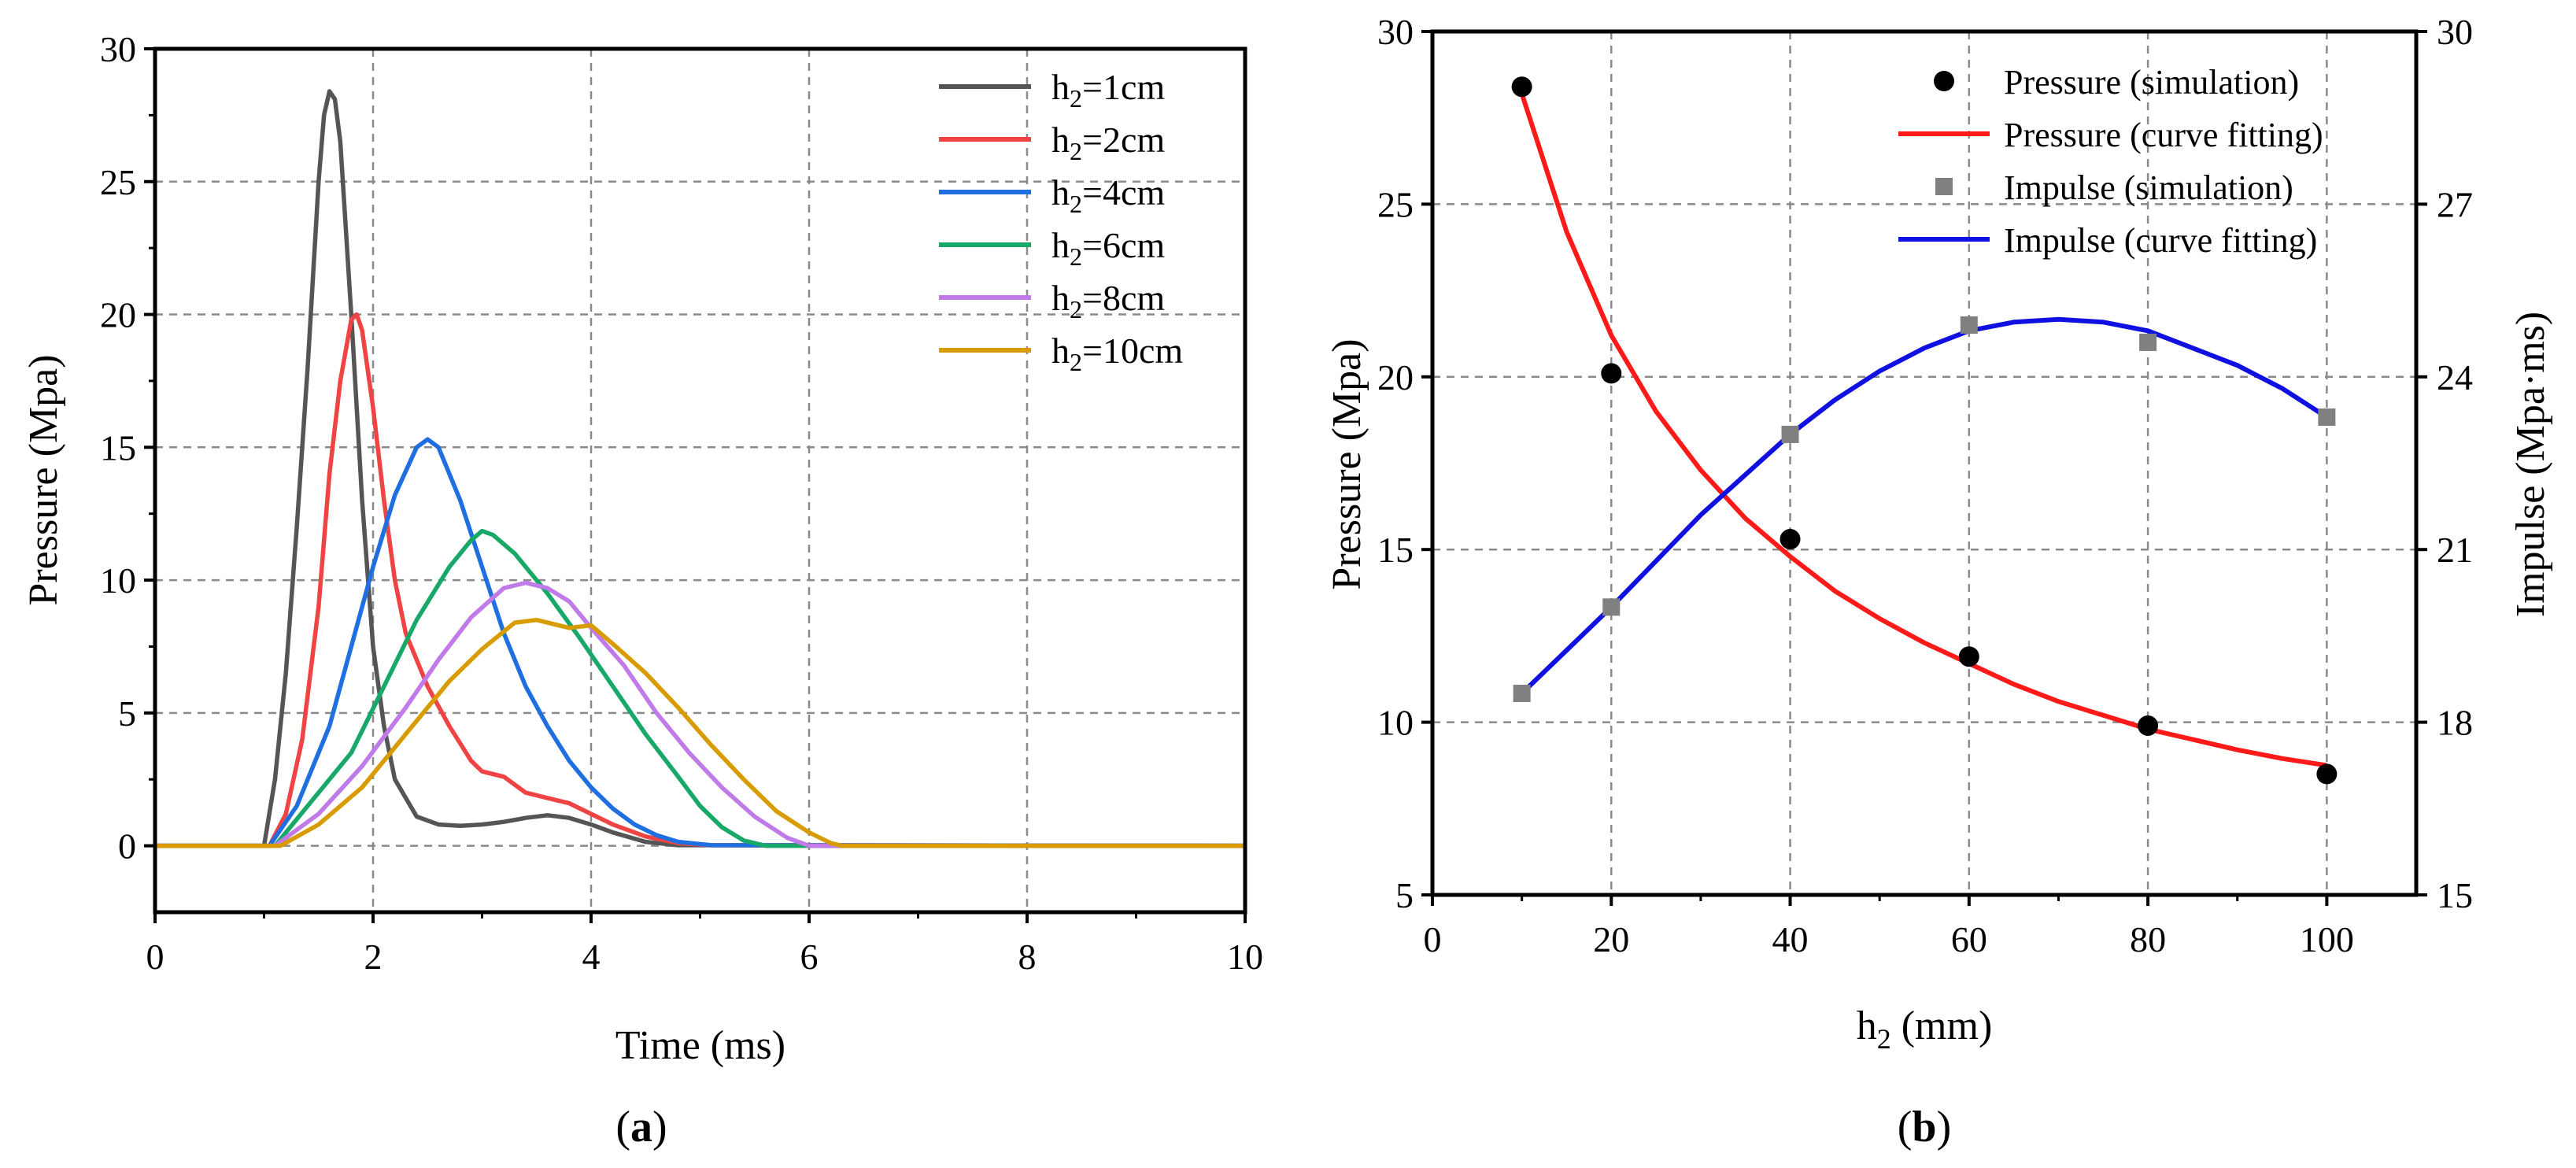  What do you see at coordinates (118, 49) in the screenshot?
I see `panel-a-y-tick-label: 30` at bounding box center [118, 49].